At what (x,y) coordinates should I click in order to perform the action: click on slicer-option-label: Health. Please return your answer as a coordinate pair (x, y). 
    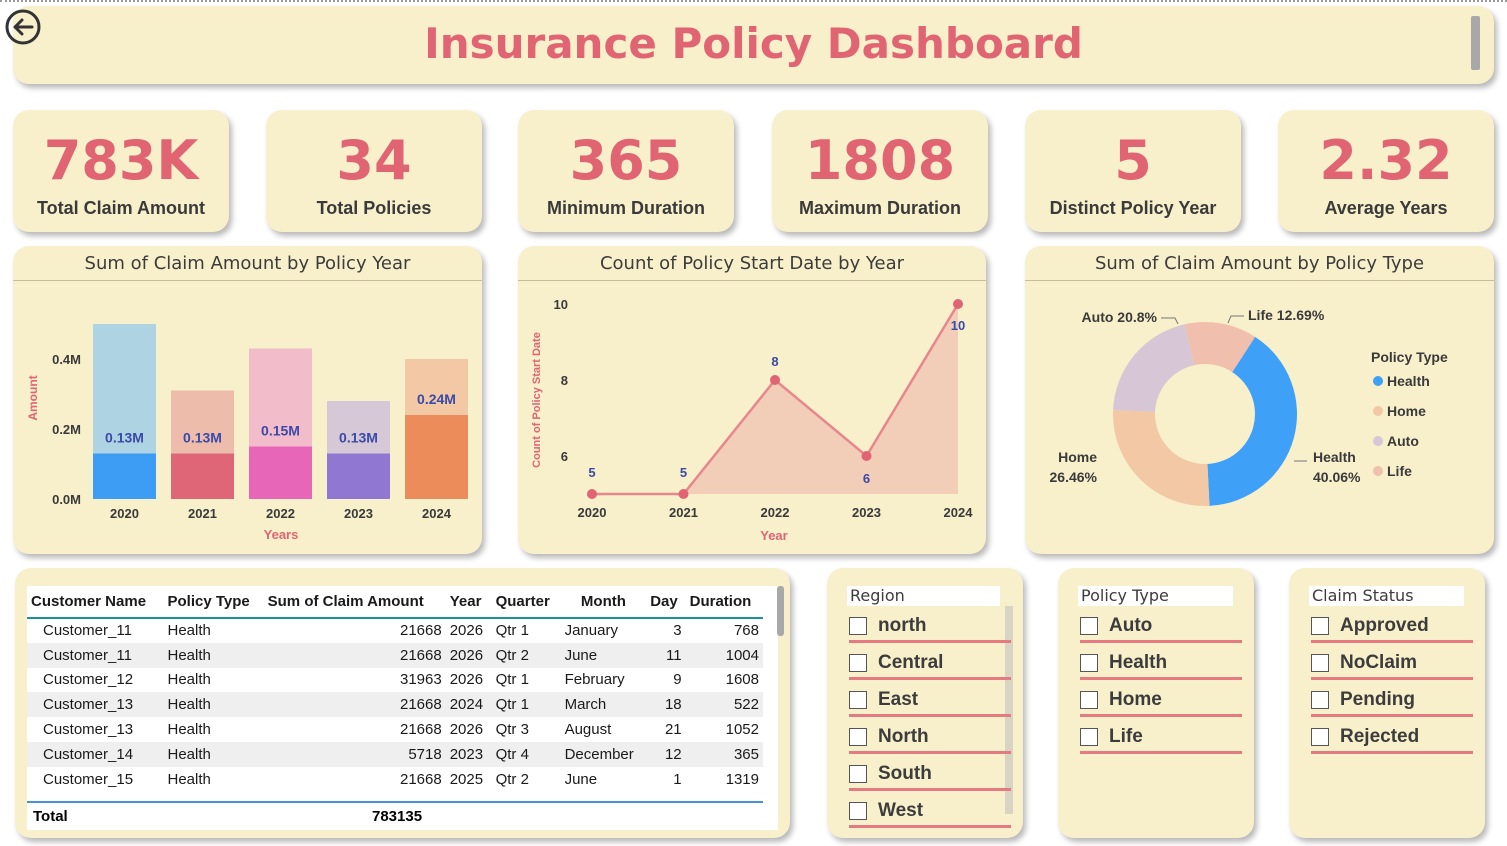
    Looking at the image, I should click on (1138, 662).